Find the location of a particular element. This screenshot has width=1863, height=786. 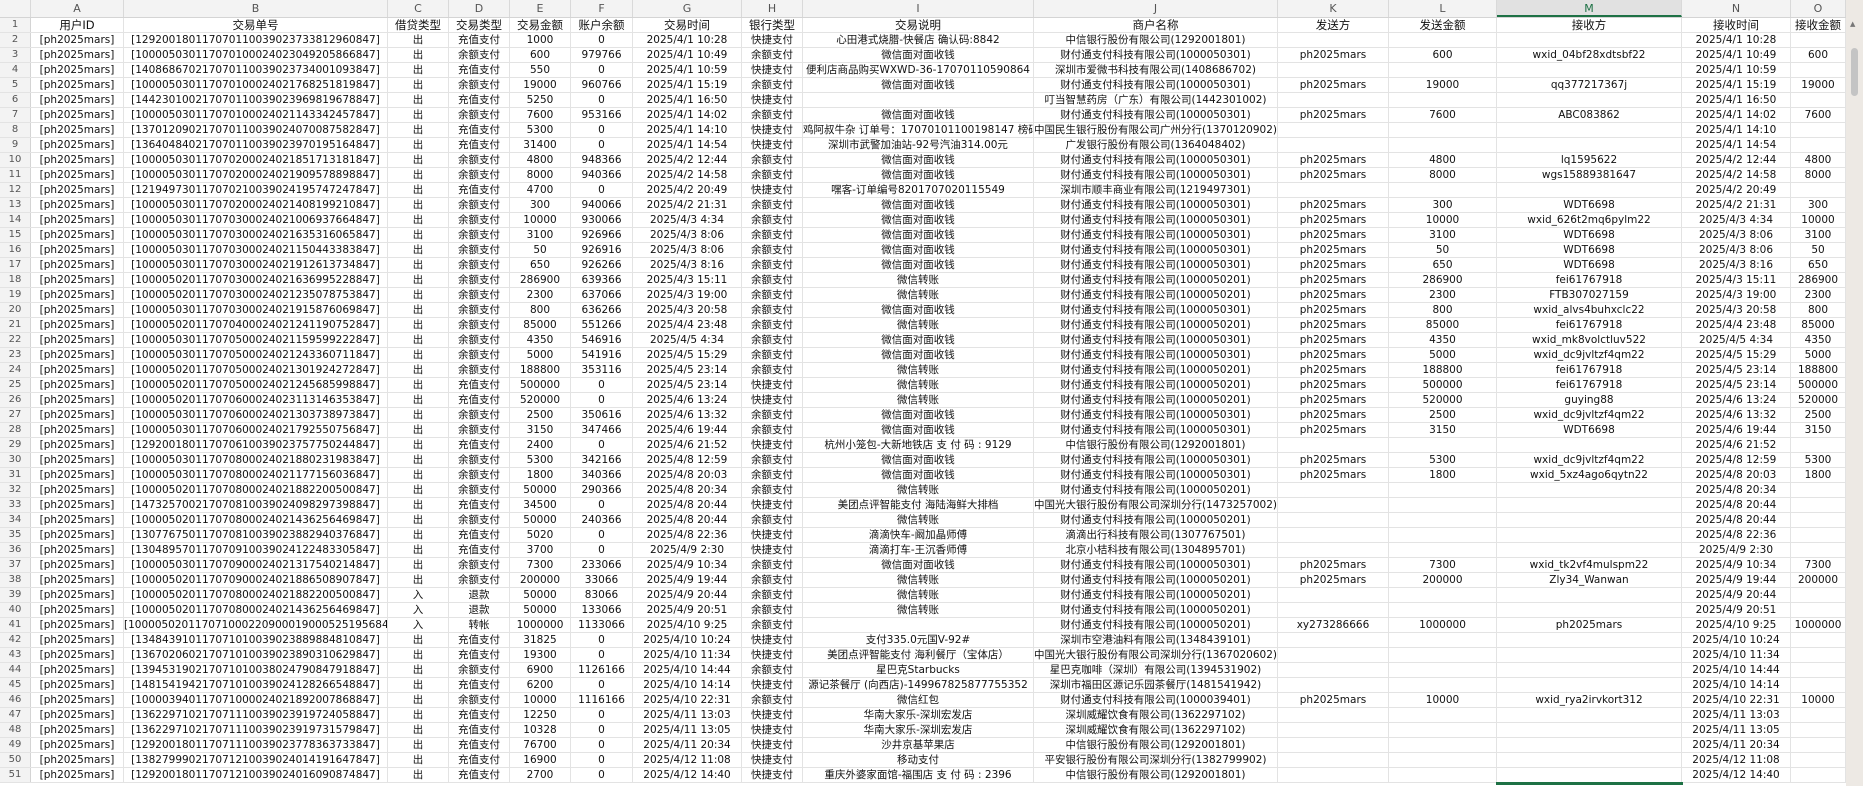

table-cell: guying88 is located at coordinates (1589, 400).